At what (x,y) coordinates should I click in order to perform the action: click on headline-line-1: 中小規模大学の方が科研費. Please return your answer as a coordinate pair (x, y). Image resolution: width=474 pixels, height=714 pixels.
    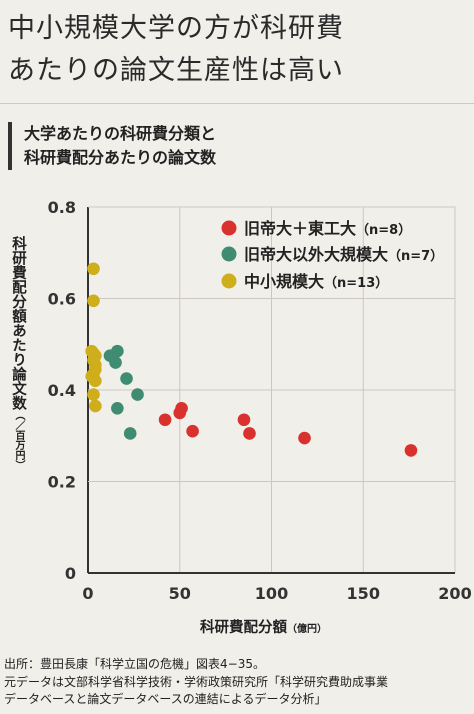
    Looking at the image, I should click on (176, 28).